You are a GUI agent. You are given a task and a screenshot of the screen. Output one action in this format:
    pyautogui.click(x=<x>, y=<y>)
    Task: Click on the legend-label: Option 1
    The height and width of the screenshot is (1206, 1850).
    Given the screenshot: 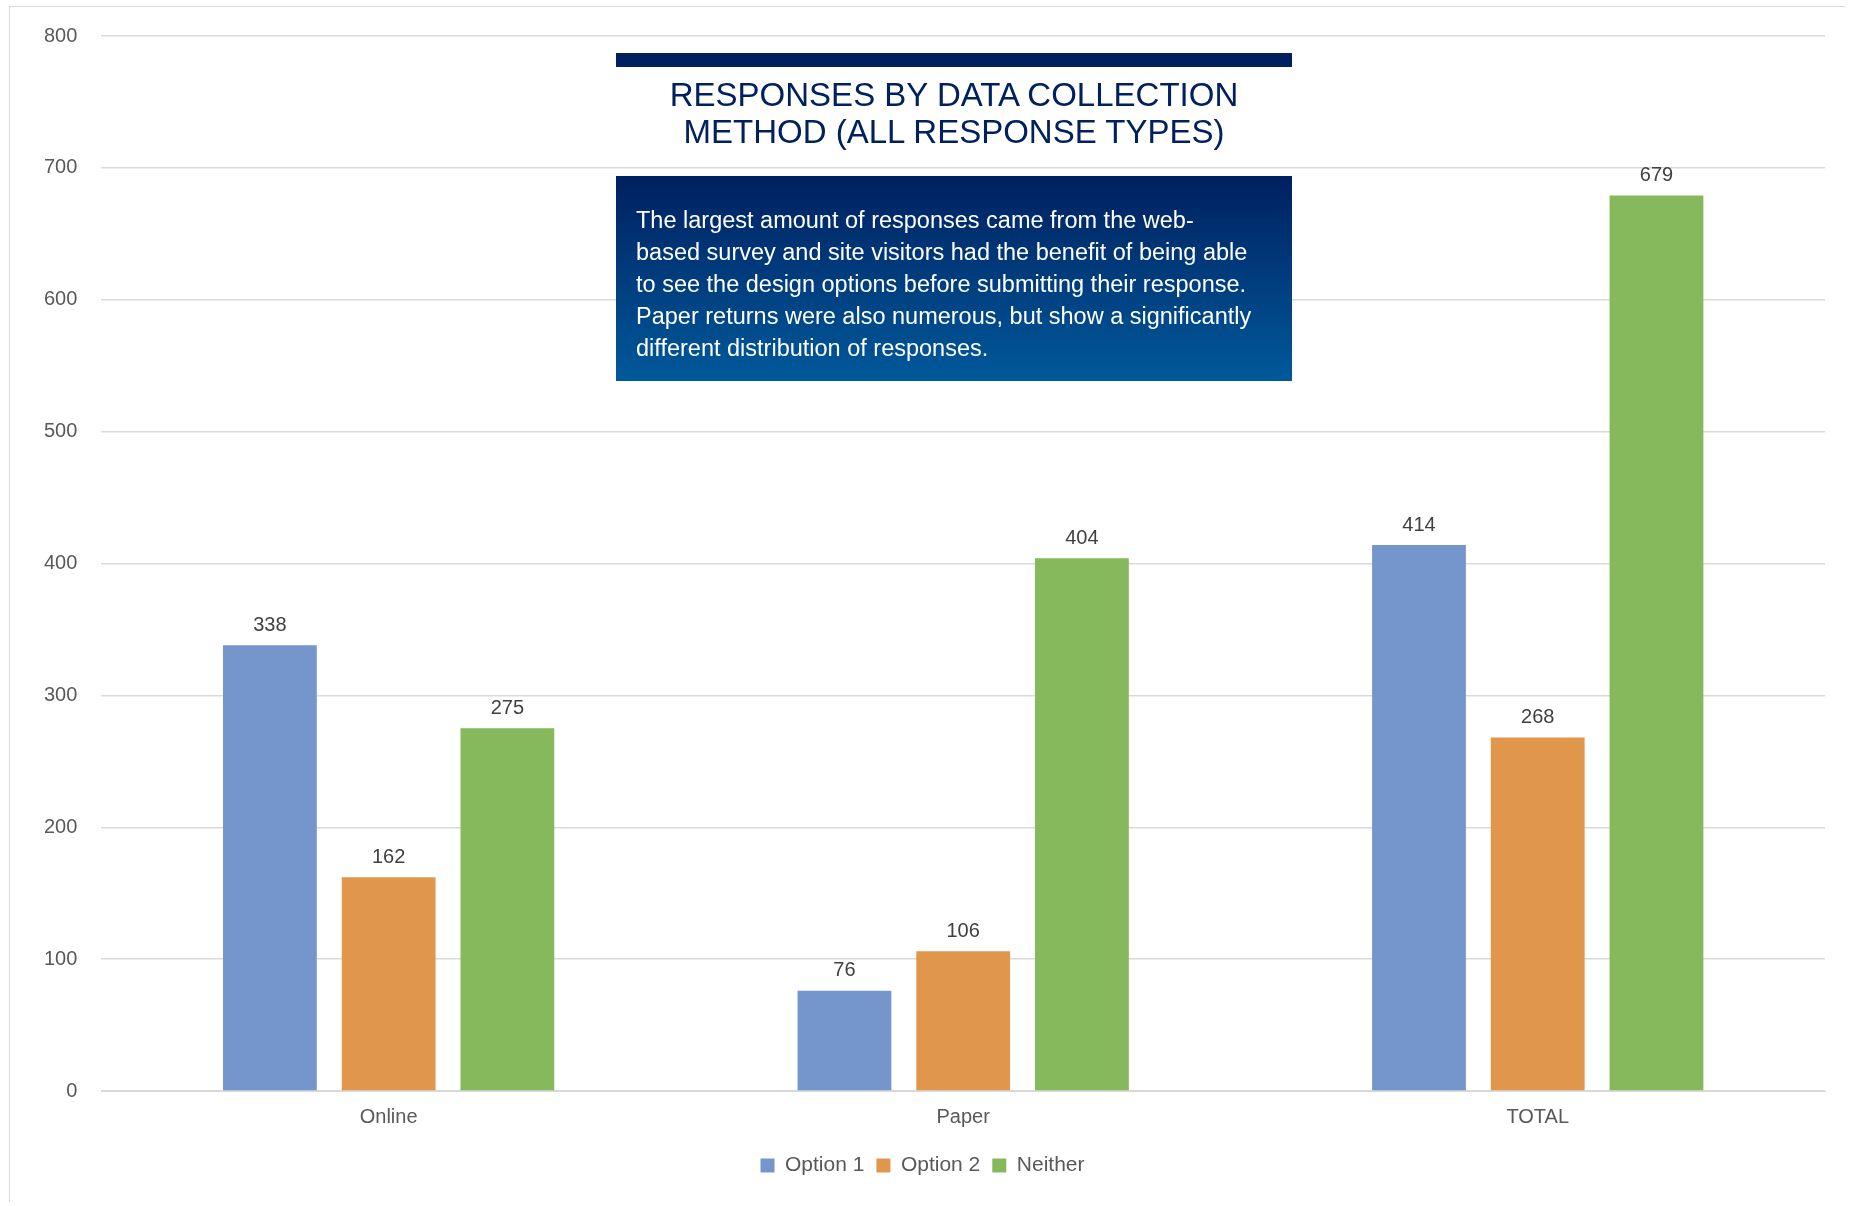 What is the action you would take?
    pyautogui.click(x=825, y=1164)
    